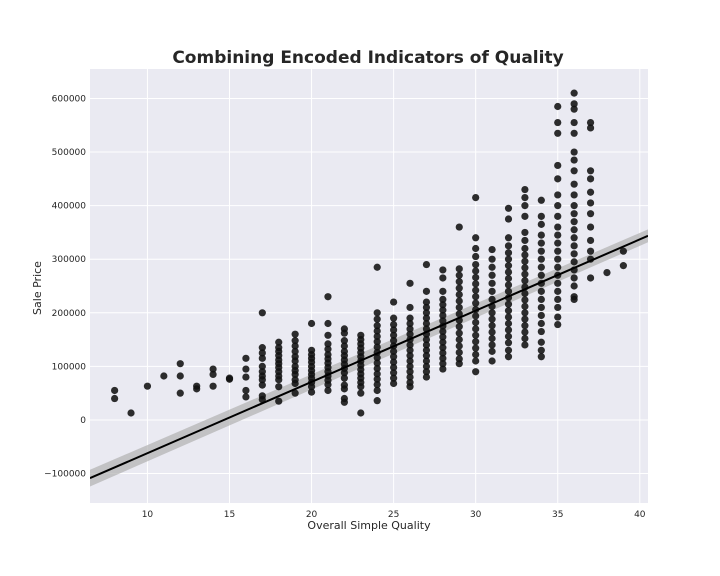 This screenshot has height=576, width=720. What do you see at coordinates (557, 515) in the screenshot?
I see `x-tick-label: 35` at bounding box center [557, 515].